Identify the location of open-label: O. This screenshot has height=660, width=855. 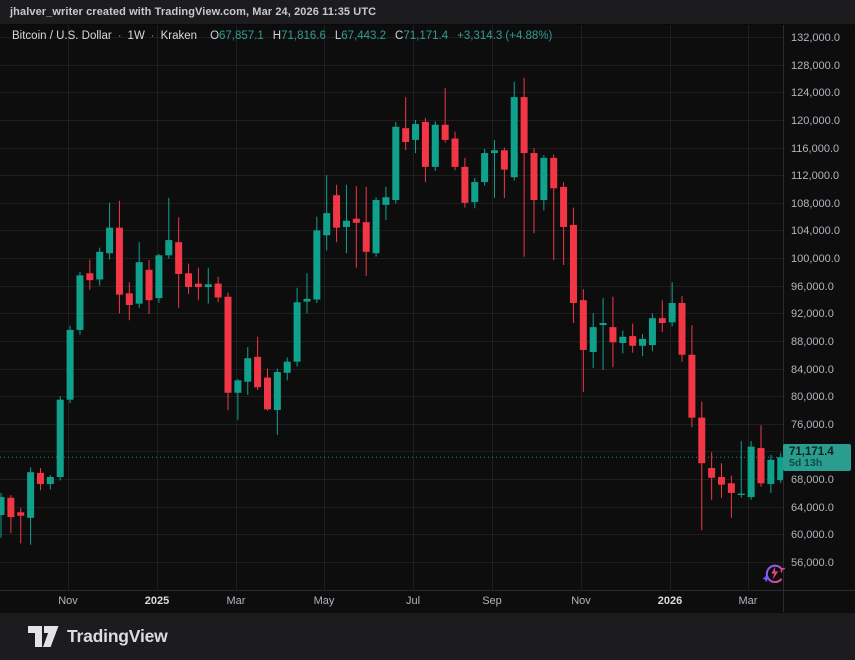
(215, 36).